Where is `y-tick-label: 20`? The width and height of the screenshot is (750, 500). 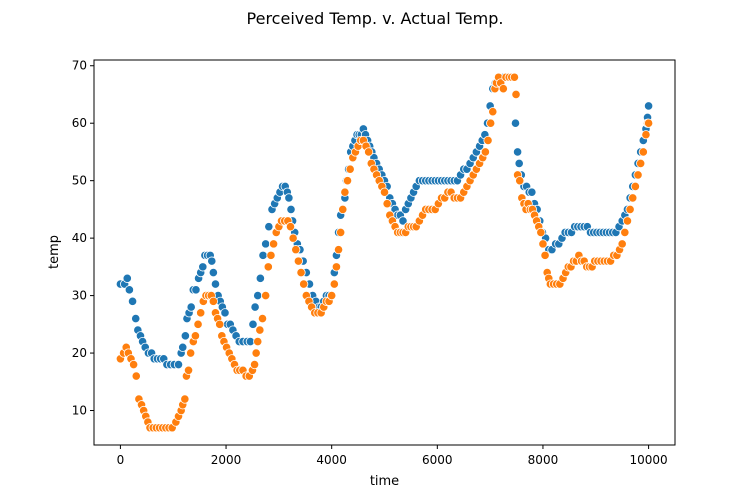
y-tick-label: 20 is located at coordinates (79, 353).